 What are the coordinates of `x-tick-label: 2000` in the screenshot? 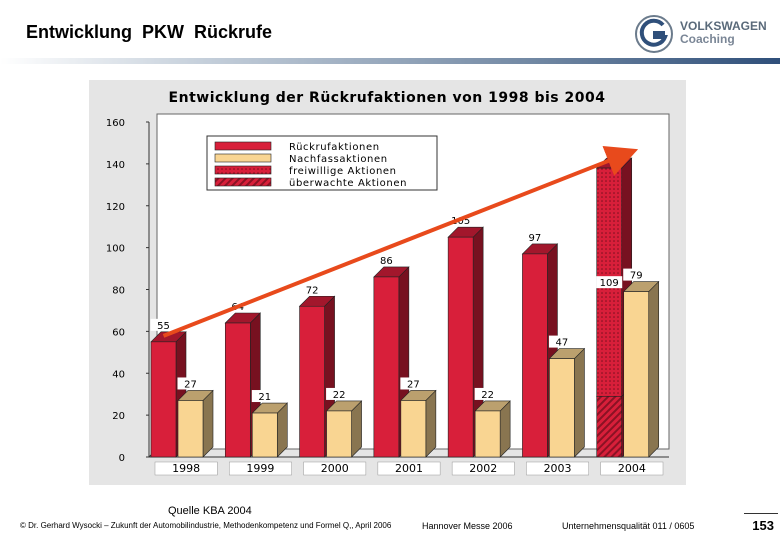 It's located at (335, 468).